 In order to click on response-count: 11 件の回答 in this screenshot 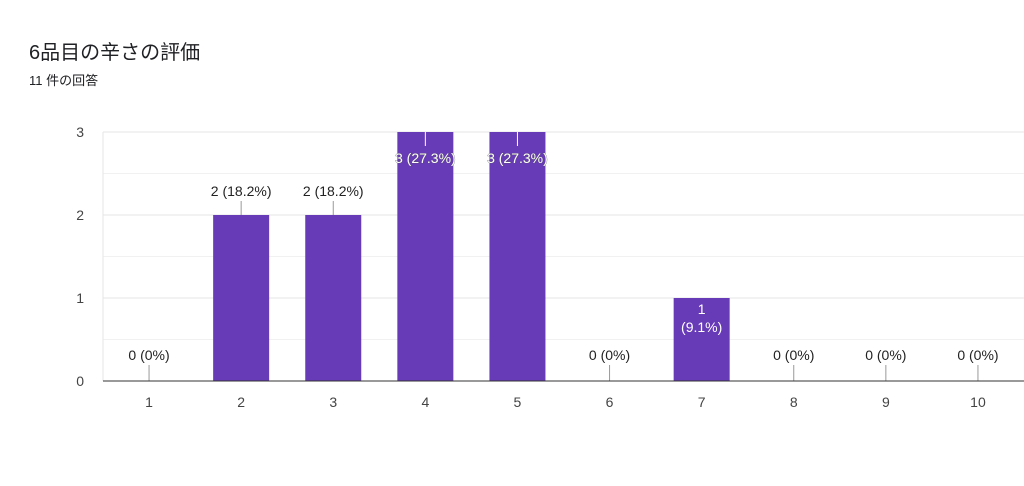, I will do `click(64, 80)`.